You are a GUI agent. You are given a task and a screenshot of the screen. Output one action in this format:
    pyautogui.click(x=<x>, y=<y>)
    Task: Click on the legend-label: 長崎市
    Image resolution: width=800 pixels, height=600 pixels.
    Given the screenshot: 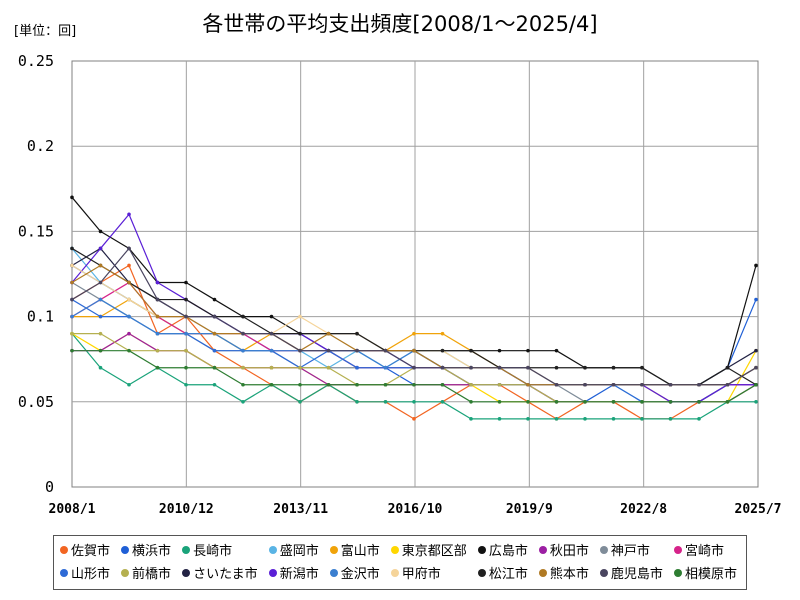 What is the action you would take?
    pyautogui.click(x=213, y=551)
    